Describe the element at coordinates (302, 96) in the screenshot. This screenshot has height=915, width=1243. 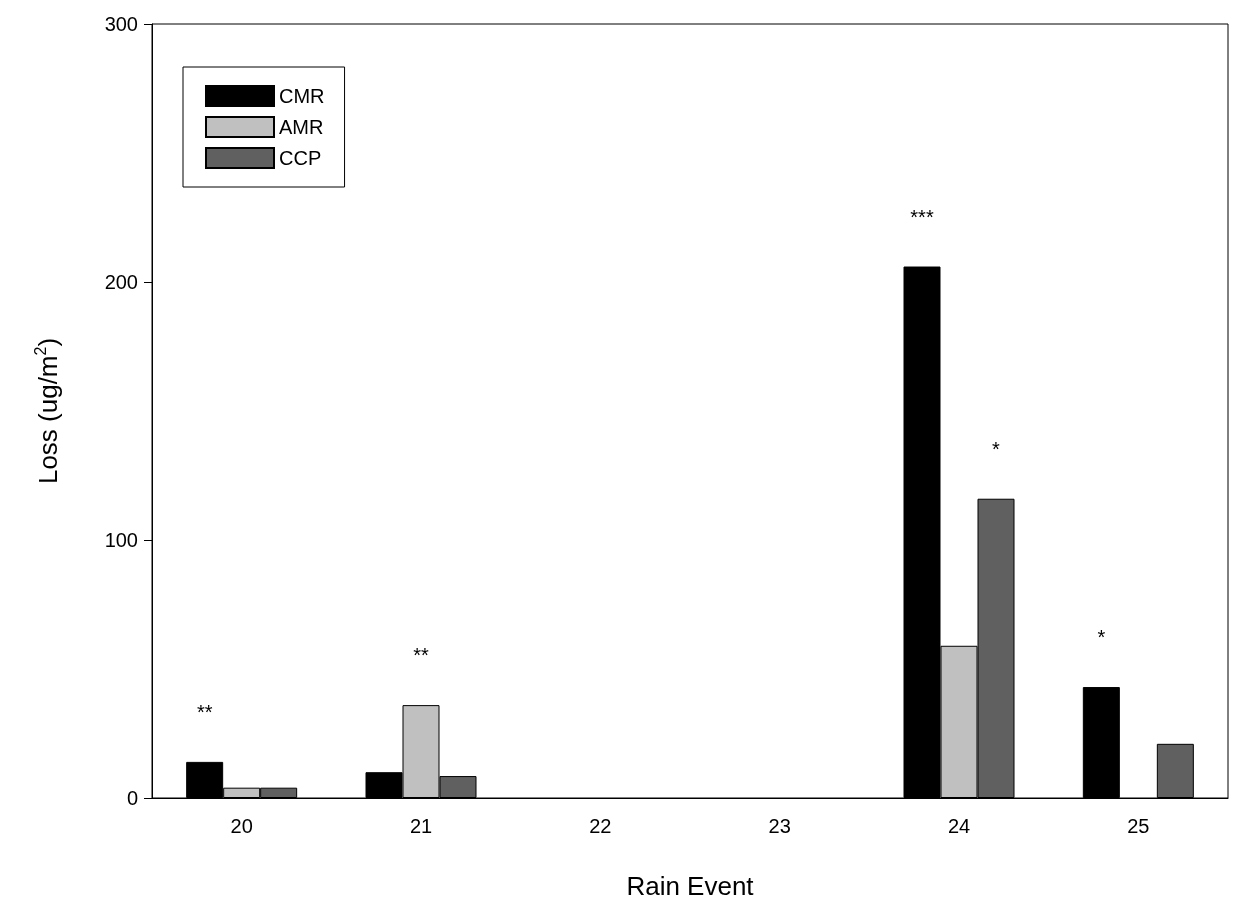
I see `legend-label: CMR` at that location.